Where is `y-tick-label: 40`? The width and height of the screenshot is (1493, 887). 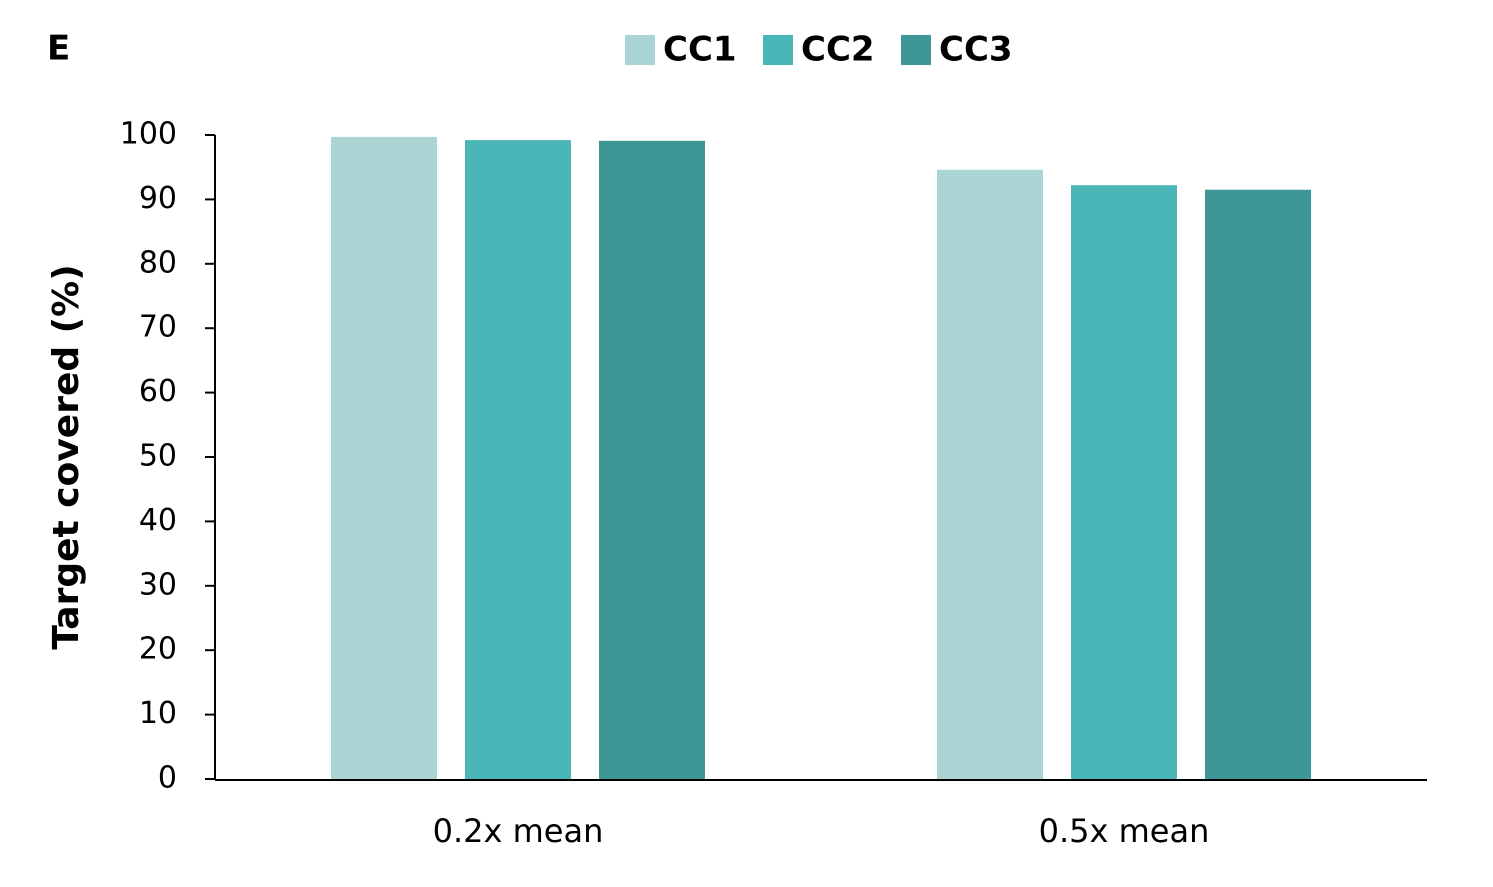
y-tick-label: 40 is located at coordinates (158, 520).